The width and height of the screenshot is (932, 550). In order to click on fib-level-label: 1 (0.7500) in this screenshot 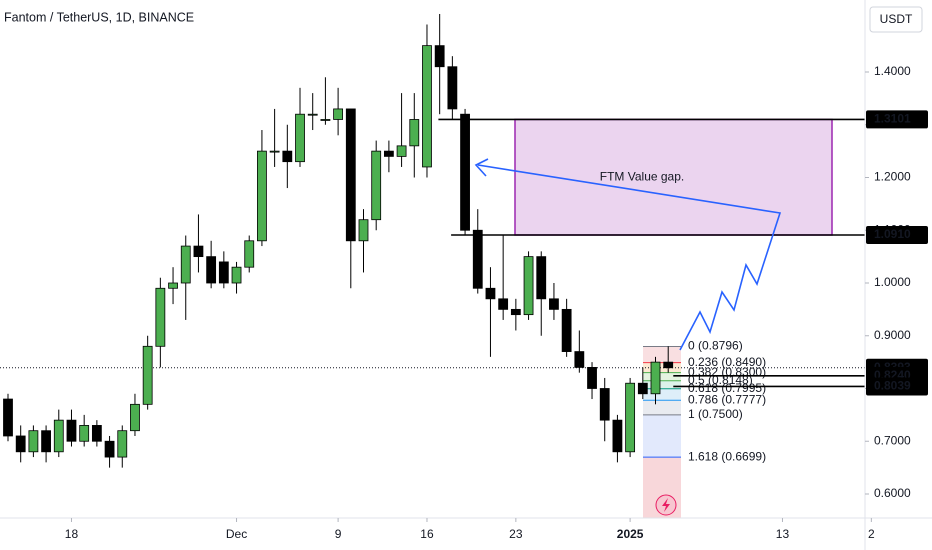, I will do `click(715, 414)`.